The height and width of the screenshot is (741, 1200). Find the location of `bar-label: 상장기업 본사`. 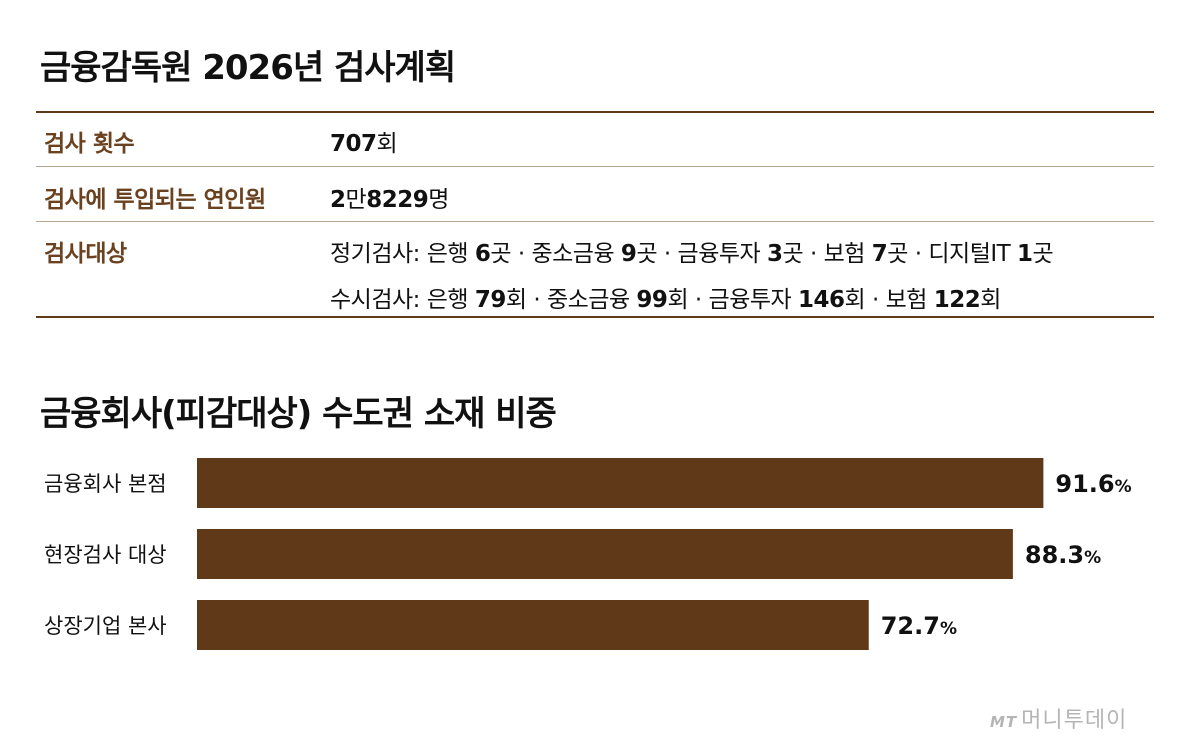

bar-label: 상장기업 본사 is located at coordinates (105, 626).